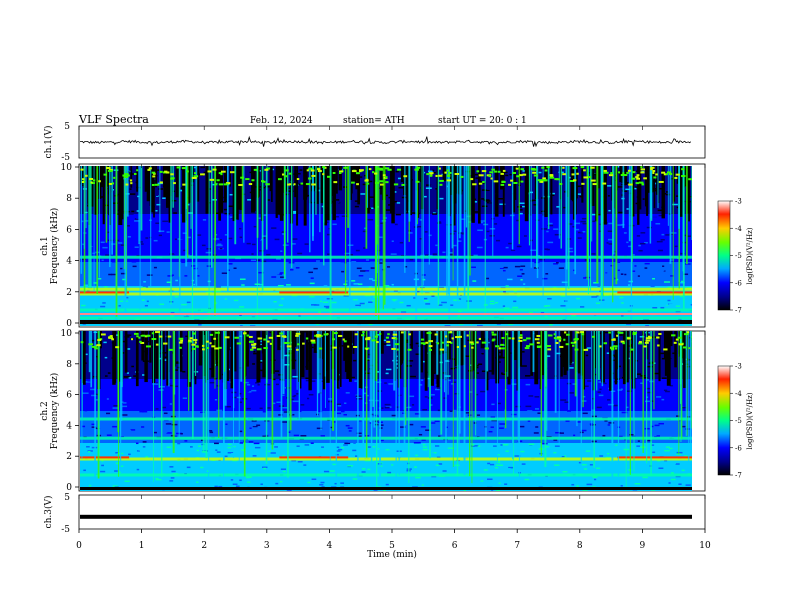  What do you see at coordinates (69, 230) in the screenshot?
I see `freq-tick-label: 6` at bounding box center [69, 230].